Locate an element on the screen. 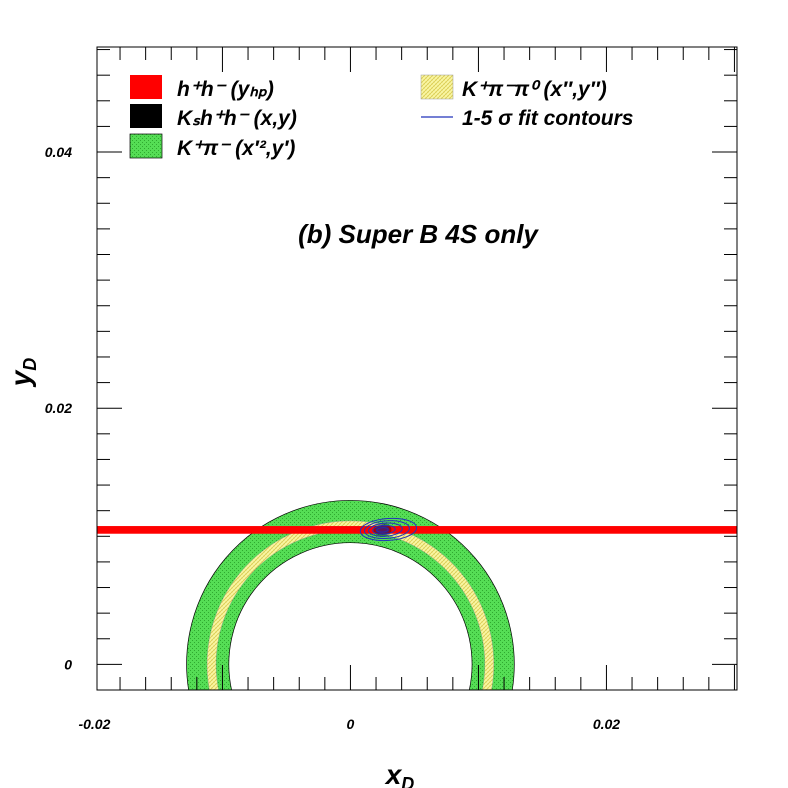 Image resolution: width=788 pixels, height=788 pixels. fit-contour-4sigma is located at coordinates (386, 529).